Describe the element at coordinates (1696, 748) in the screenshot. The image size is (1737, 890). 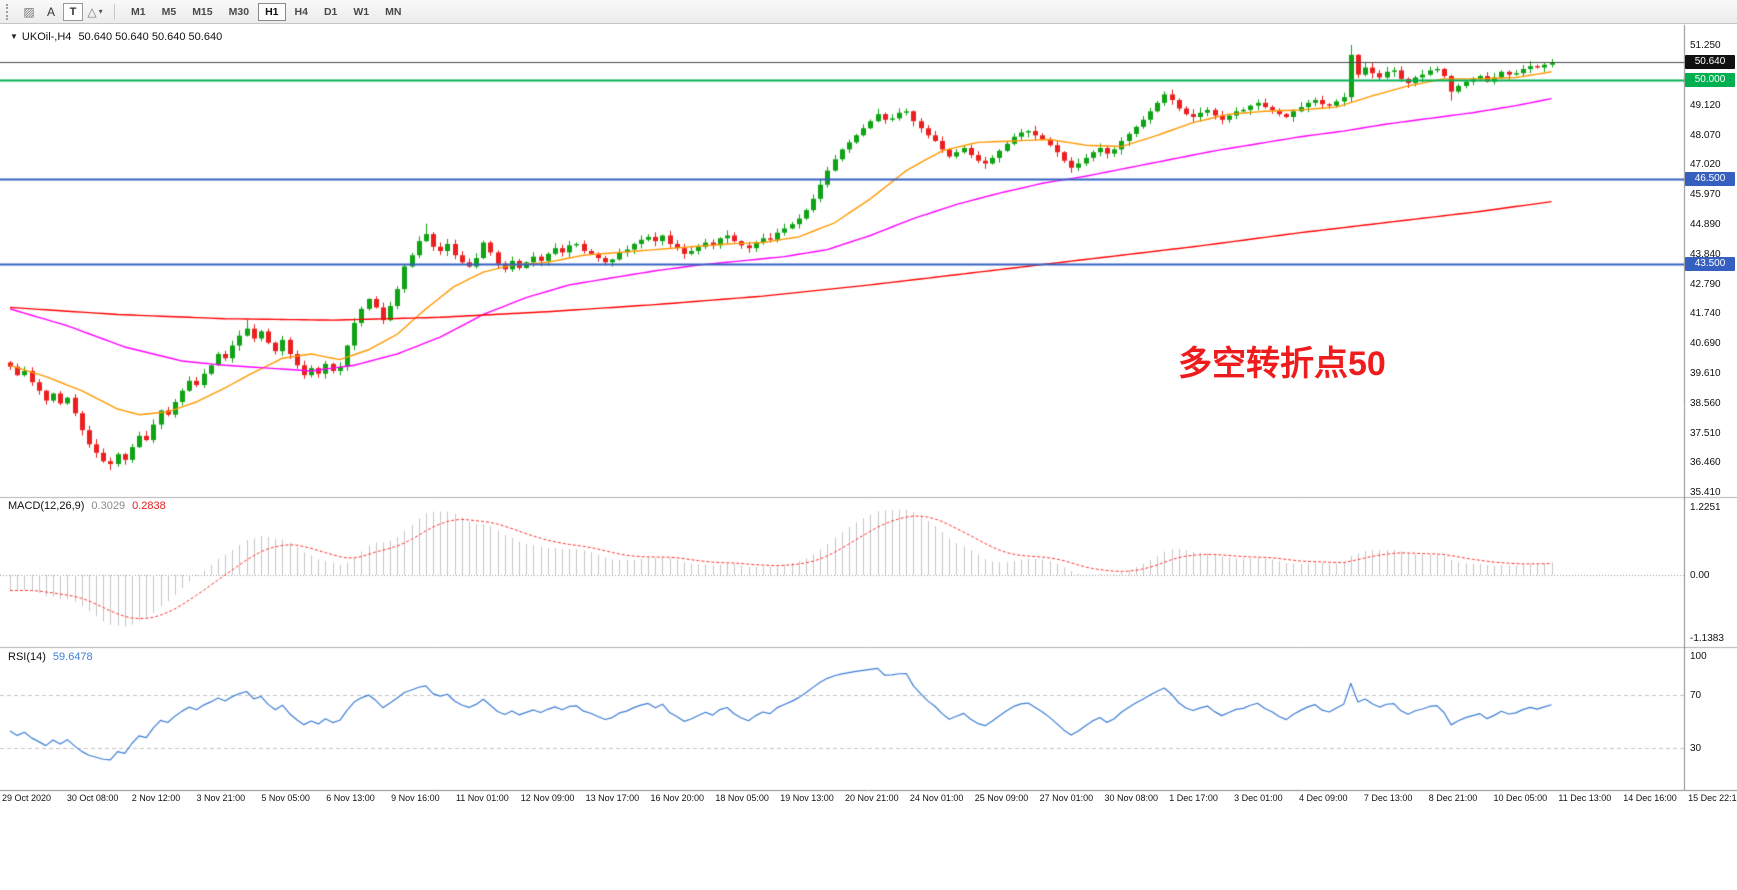
I see `rsi-tick-label: 30` at that location.